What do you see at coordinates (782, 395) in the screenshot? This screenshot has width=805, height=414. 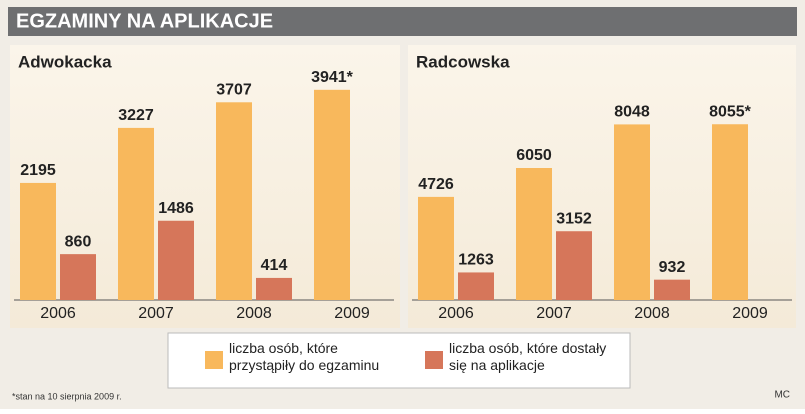 I see `credit: MC` at bounding box center [782, 395].